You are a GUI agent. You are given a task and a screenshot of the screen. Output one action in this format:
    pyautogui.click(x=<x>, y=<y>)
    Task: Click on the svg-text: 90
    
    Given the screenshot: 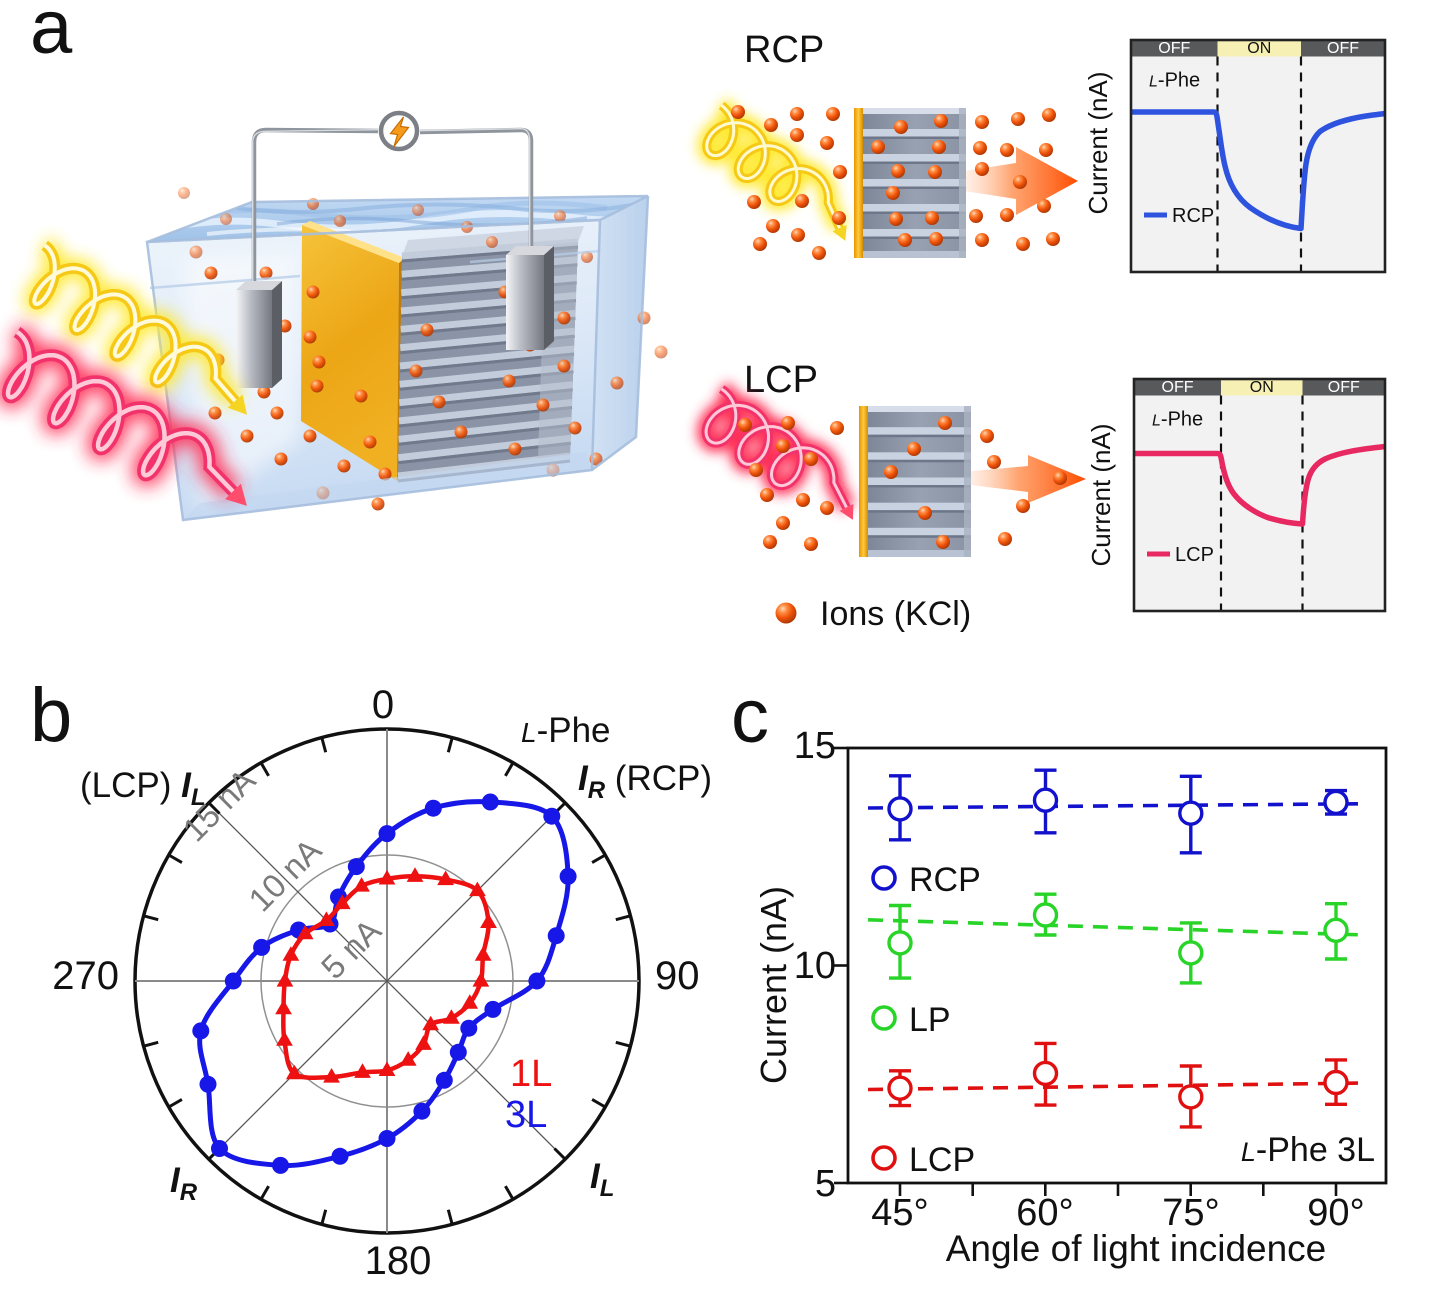 What is the action you would take?
    pyautogui.click(x=677, y=976)
    